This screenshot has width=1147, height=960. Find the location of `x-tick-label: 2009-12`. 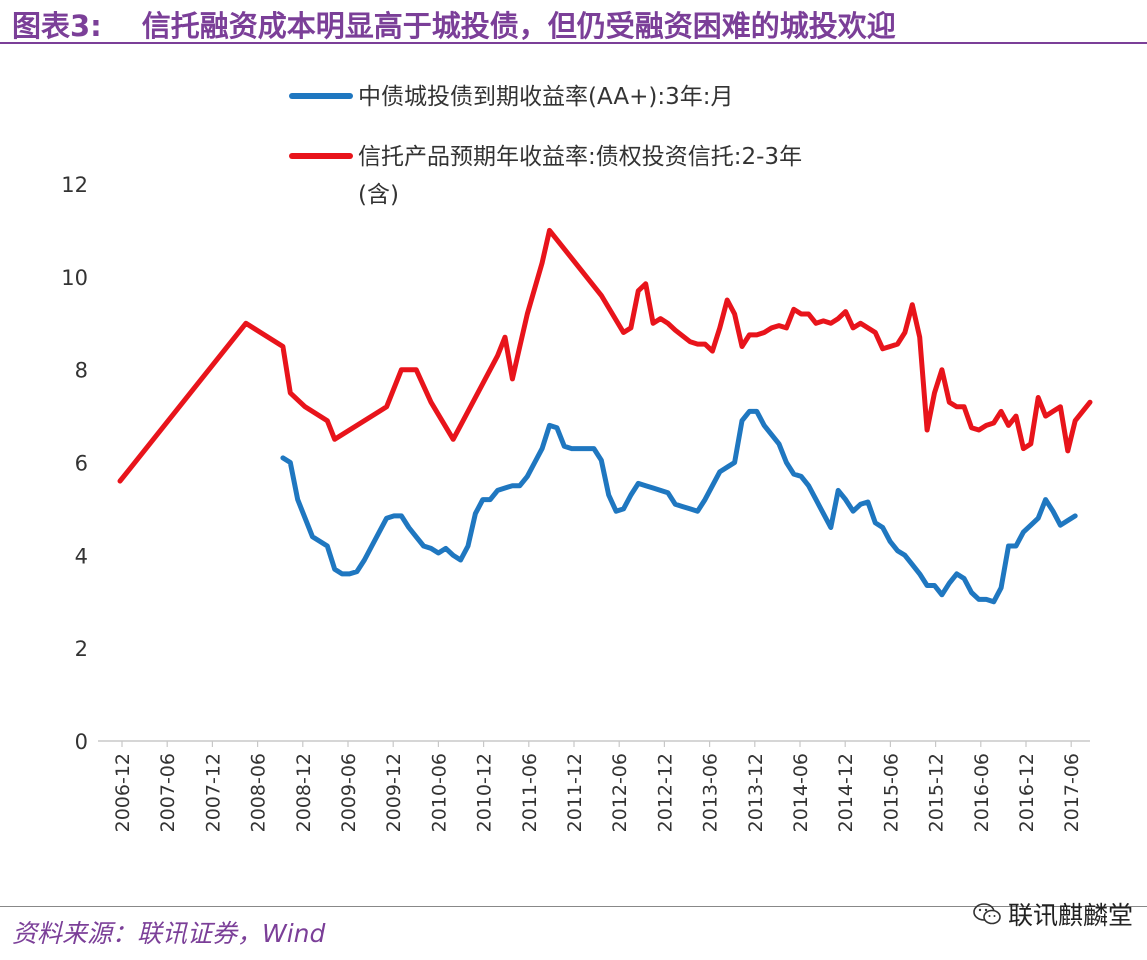

x-tick-label: 2009-12 is located at coordinates (394, 792).